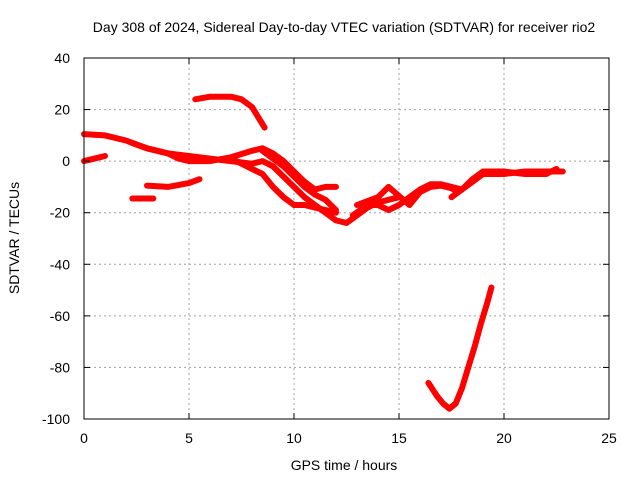  I want to click on x-tick-label: 5, so click(189, 438).